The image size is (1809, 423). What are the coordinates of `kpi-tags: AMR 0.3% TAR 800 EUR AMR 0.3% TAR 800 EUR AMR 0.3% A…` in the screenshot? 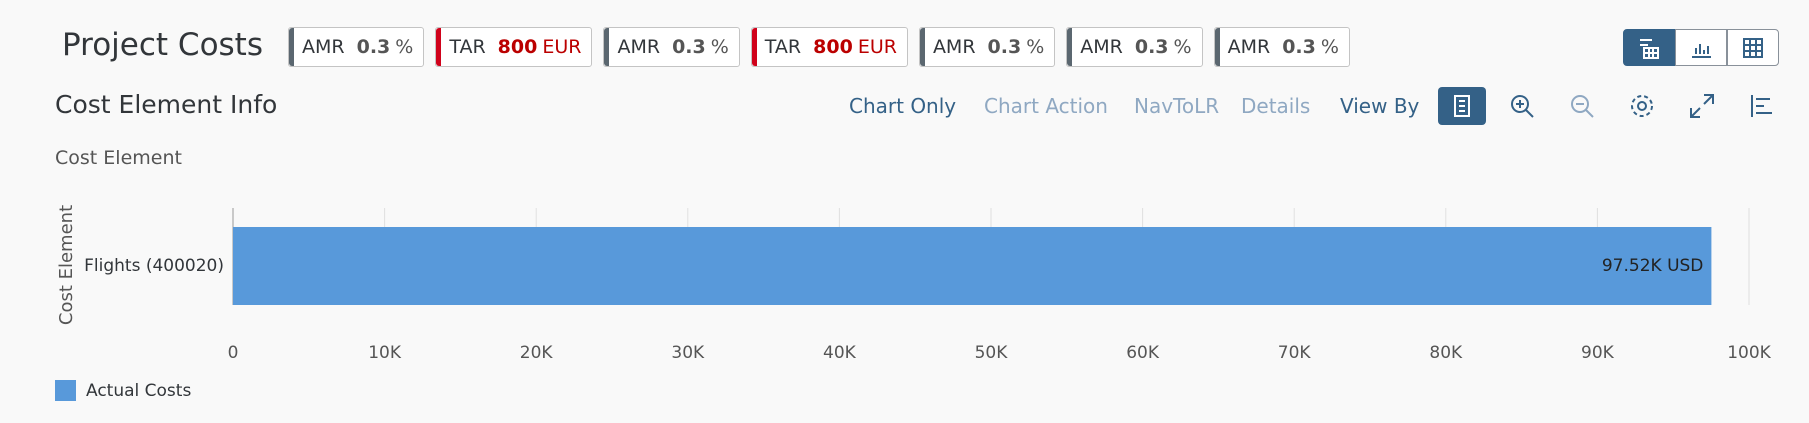 It's located at (819, 47).